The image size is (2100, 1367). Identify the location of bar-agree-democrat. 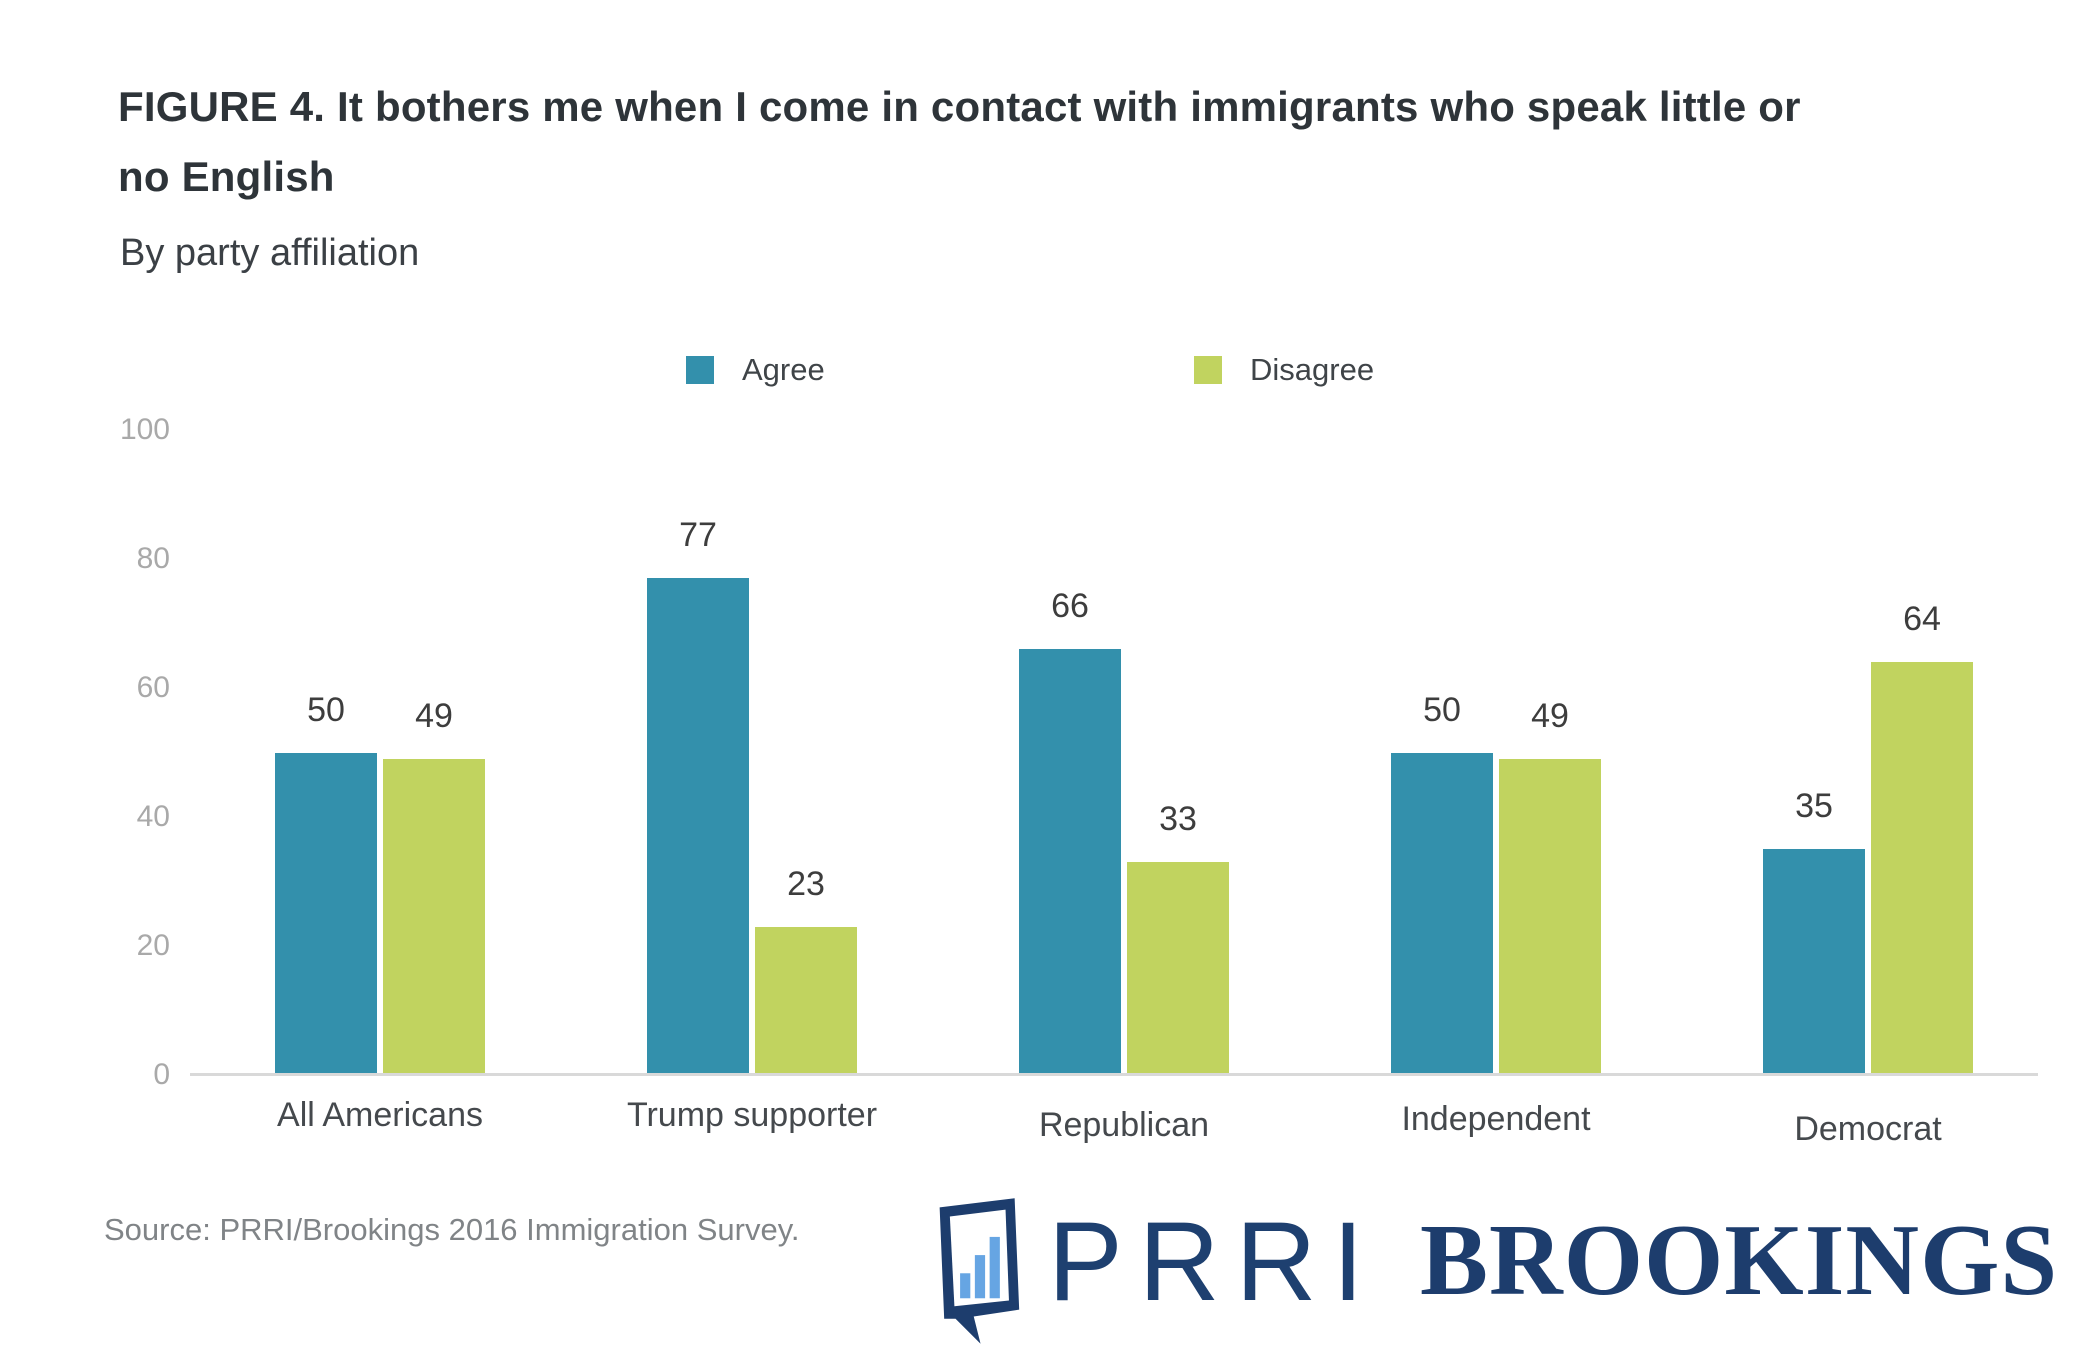
(1814, 962).